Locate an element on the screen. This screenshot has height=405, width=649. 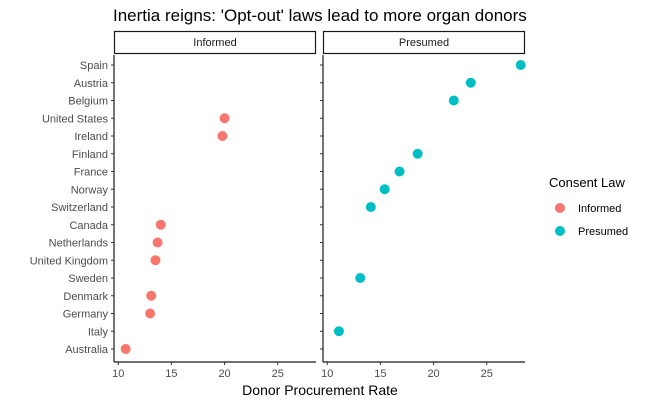
x-axis-title: Donor Procurement Rate is located at coordinates (320, 390).